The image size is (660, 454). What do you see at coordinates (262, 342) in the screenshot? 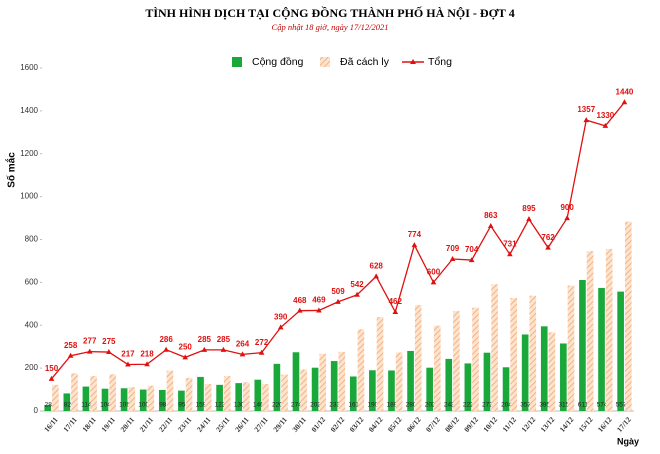
I see `value-label: 272` at bounding box center [262, 342].